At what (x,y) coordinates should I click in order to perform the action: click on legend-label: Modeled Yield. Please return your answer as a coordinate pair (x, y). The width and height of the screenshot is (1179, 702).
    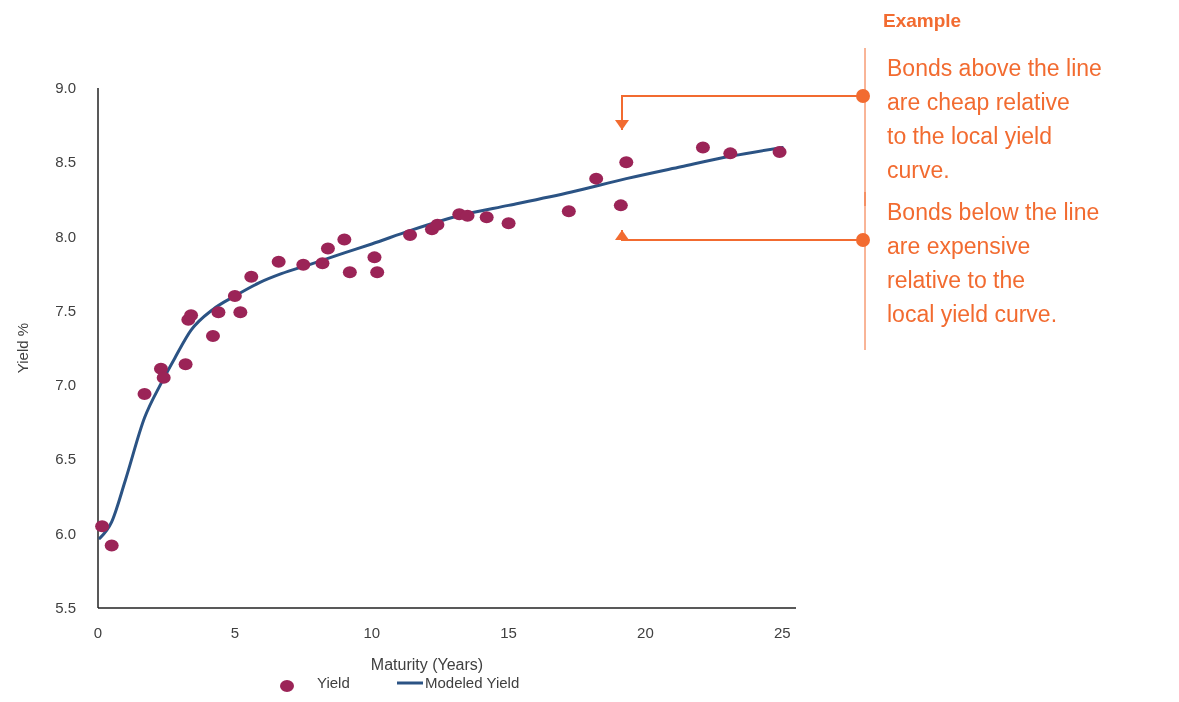
    Looking at the image, I should click on (472, 682).